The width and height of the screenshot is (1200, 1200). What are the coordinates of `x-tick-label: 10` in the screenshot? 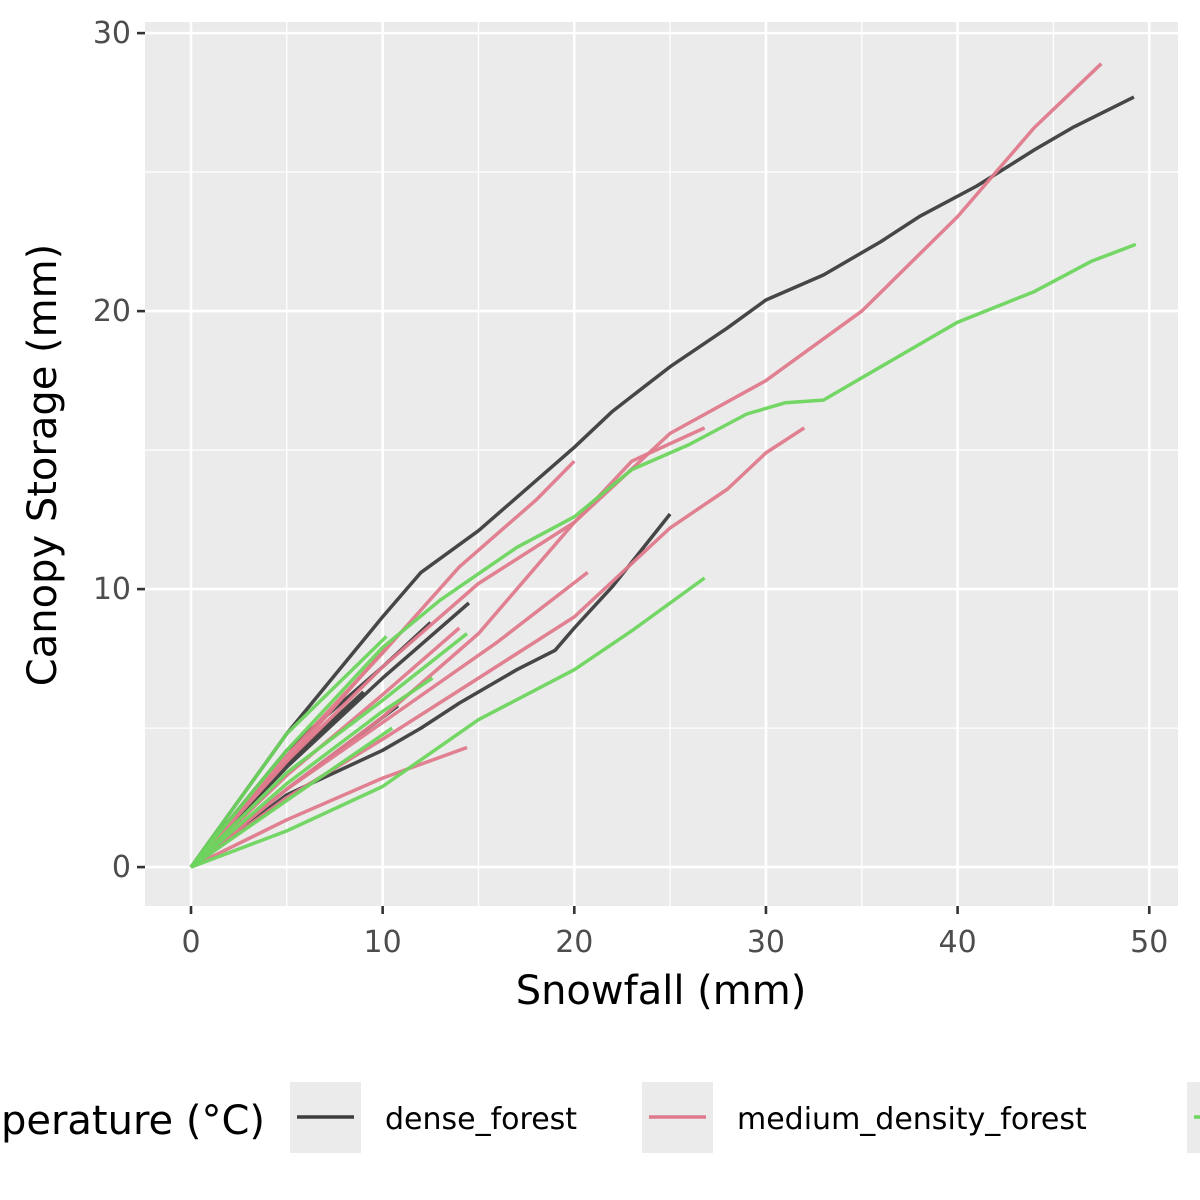 It's located at (383, 942).